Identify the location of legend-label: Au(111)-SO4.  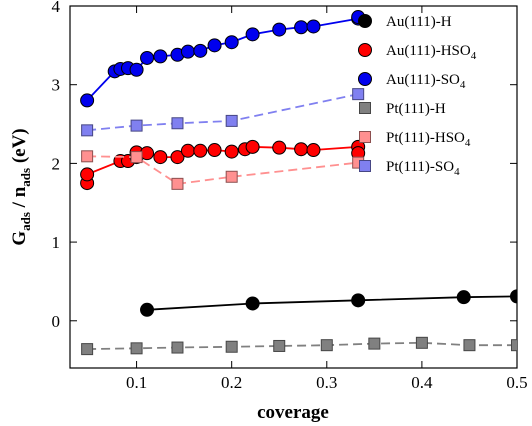
(426, 81).